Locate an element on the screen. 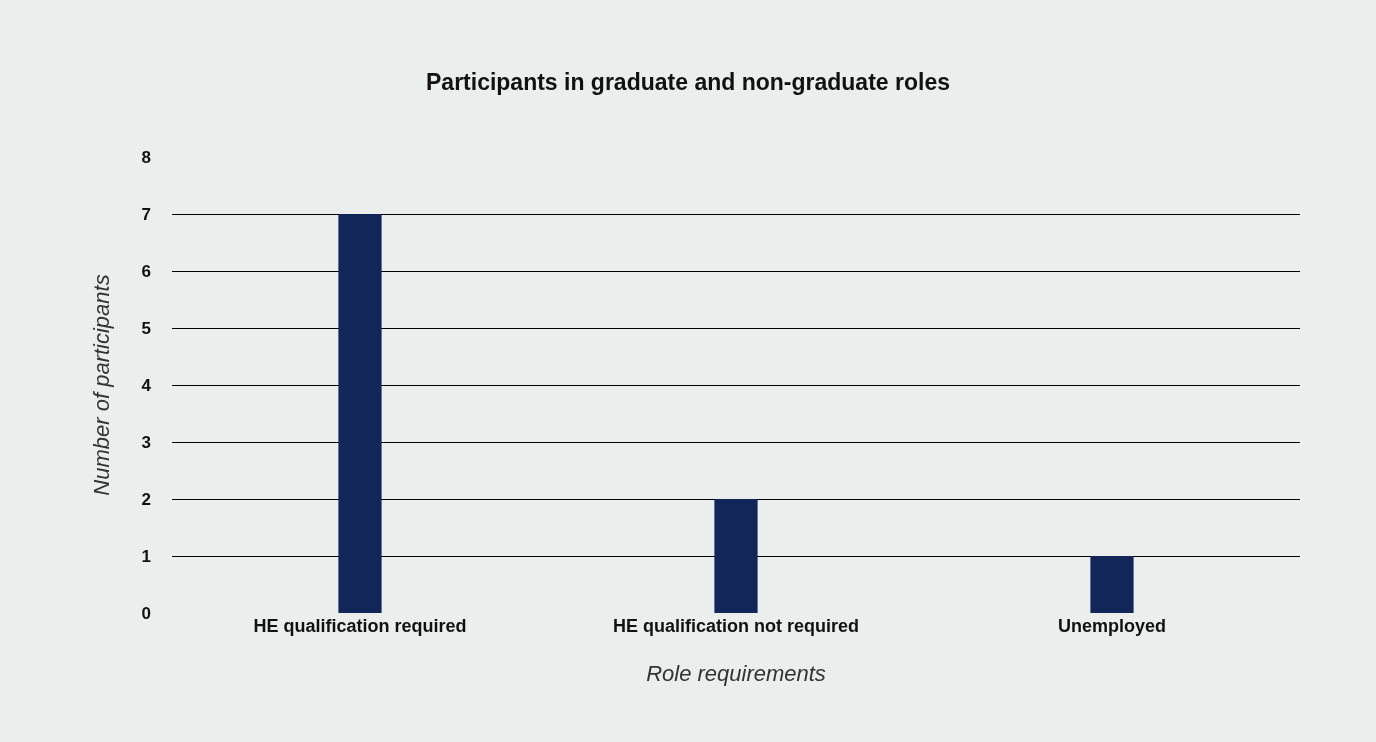  y-tick-label: 1 is located at coordinates (146, 556).